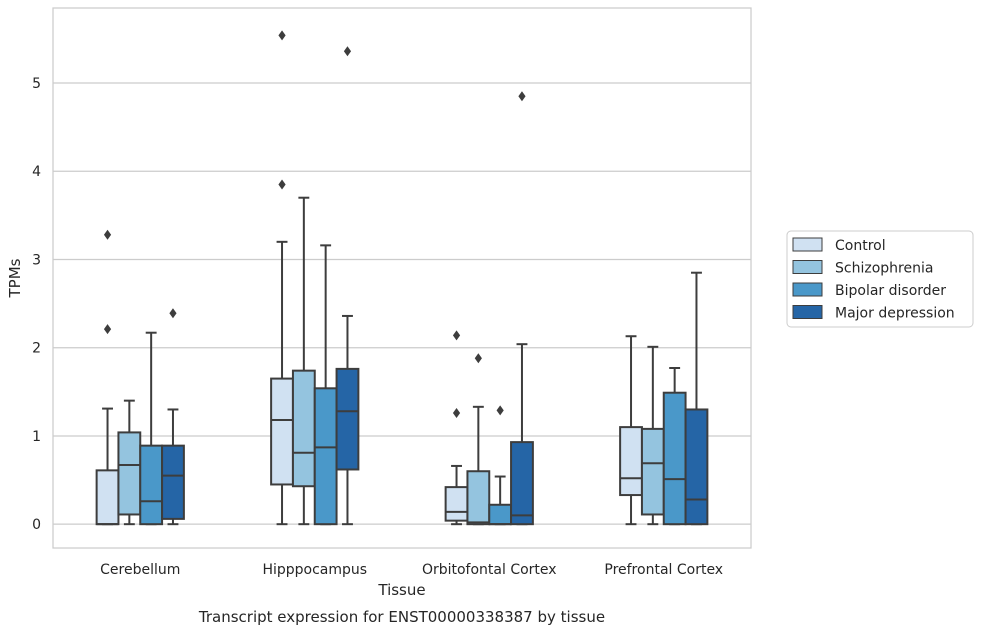 This screenshot has height=634, width=983. What do you see at coordinates (860, 246) in the screenshot?
I see `legend-label: Control` at bounding box center [860, 246].